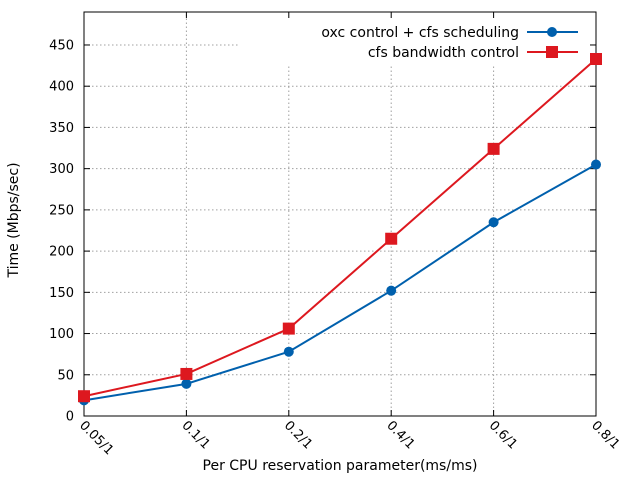 The width and height of the screenshot is (640, 480). What do you see at coordinates (443, 53) in the screenshot?
I see `legend-label: cfs bandwidth control` at bounding box center [443, 53].